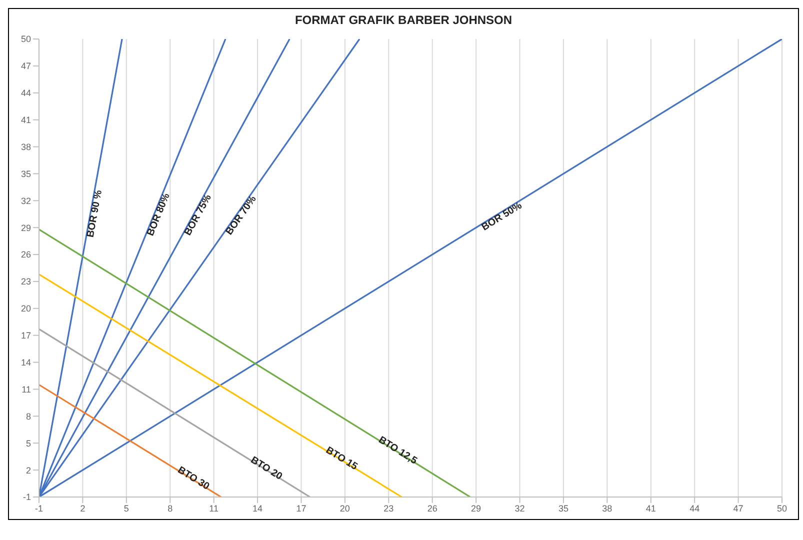  Describe the element at coordinates (83, 508) in the screenshot. I see `x-tick-label: 2` at that location.